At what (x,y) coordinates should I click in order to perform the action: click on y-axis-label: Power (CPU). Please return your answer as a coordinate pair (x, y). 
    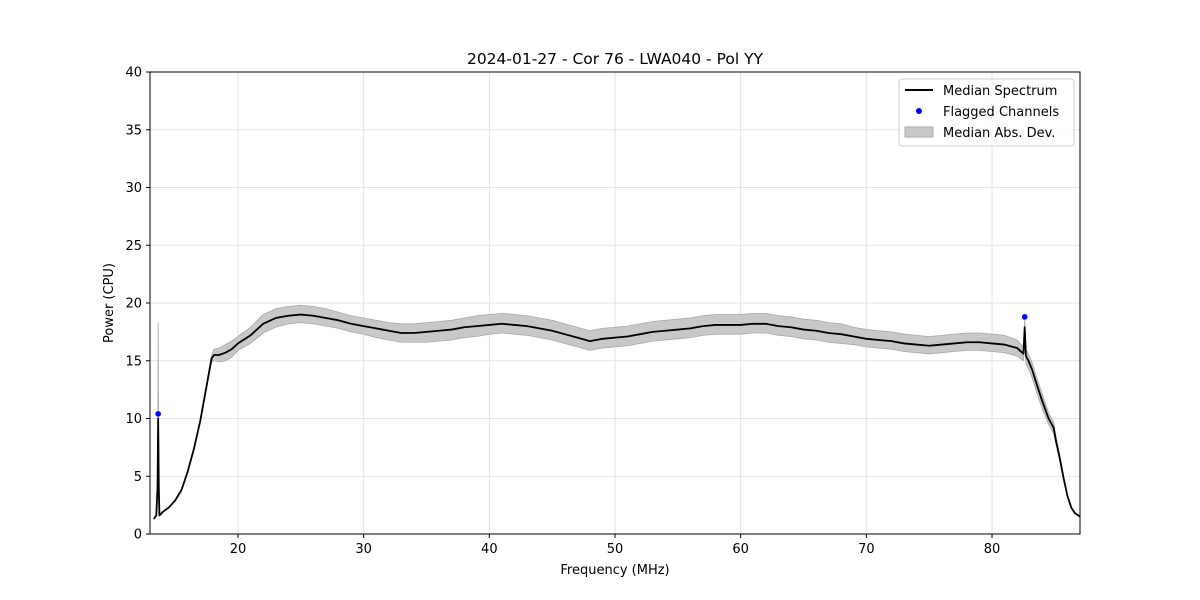
    Looking at the image, I should click on (109, 303).